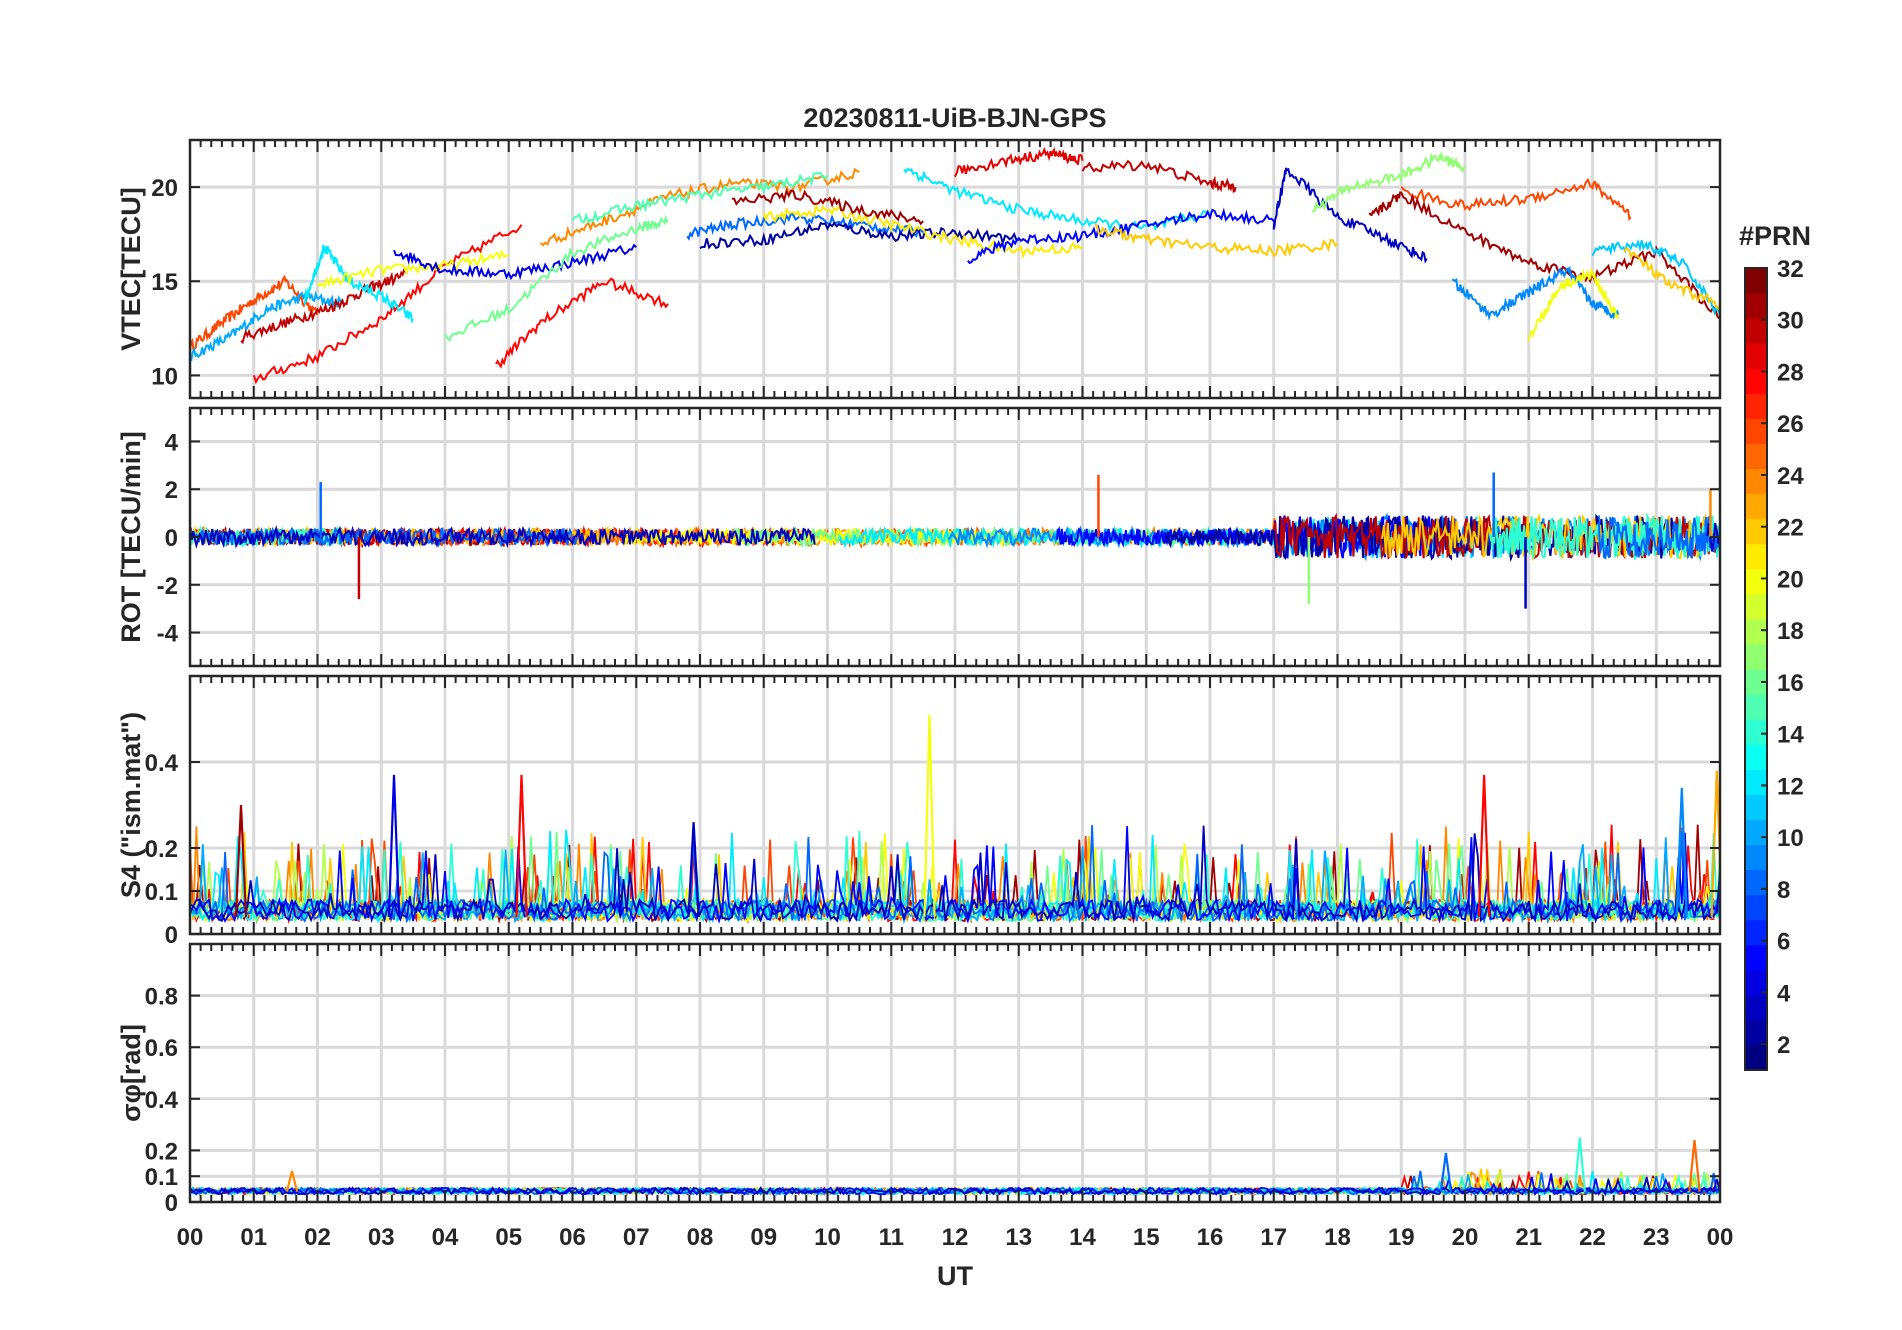  I want to click on x-tick-label: 13, so click(1018, 1237).